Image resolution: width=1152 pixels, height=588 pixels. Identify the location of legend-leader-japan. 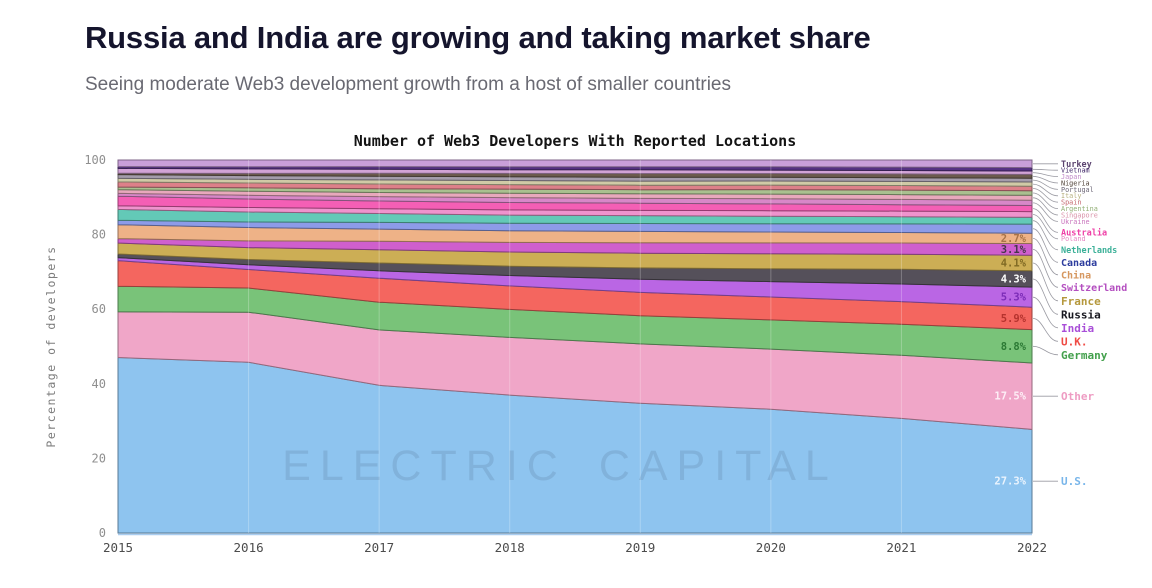
(1045, 174).